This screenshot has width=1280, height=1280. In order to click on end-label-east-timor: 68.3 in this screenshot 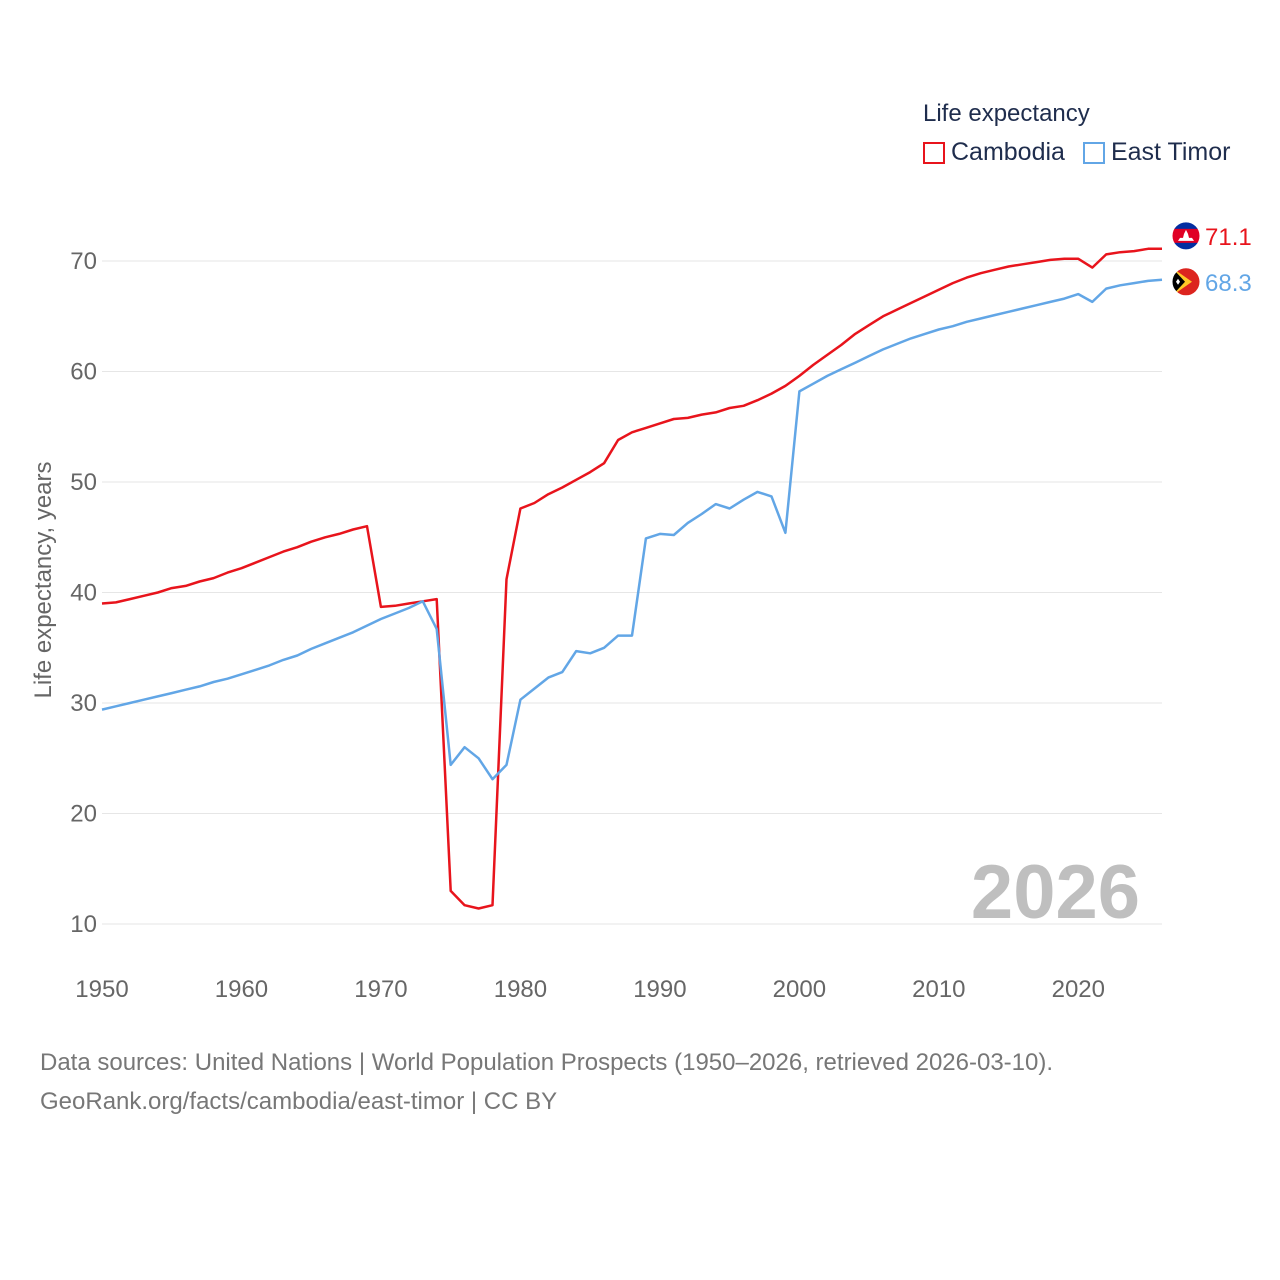, I will do `click(1228, 283)`.